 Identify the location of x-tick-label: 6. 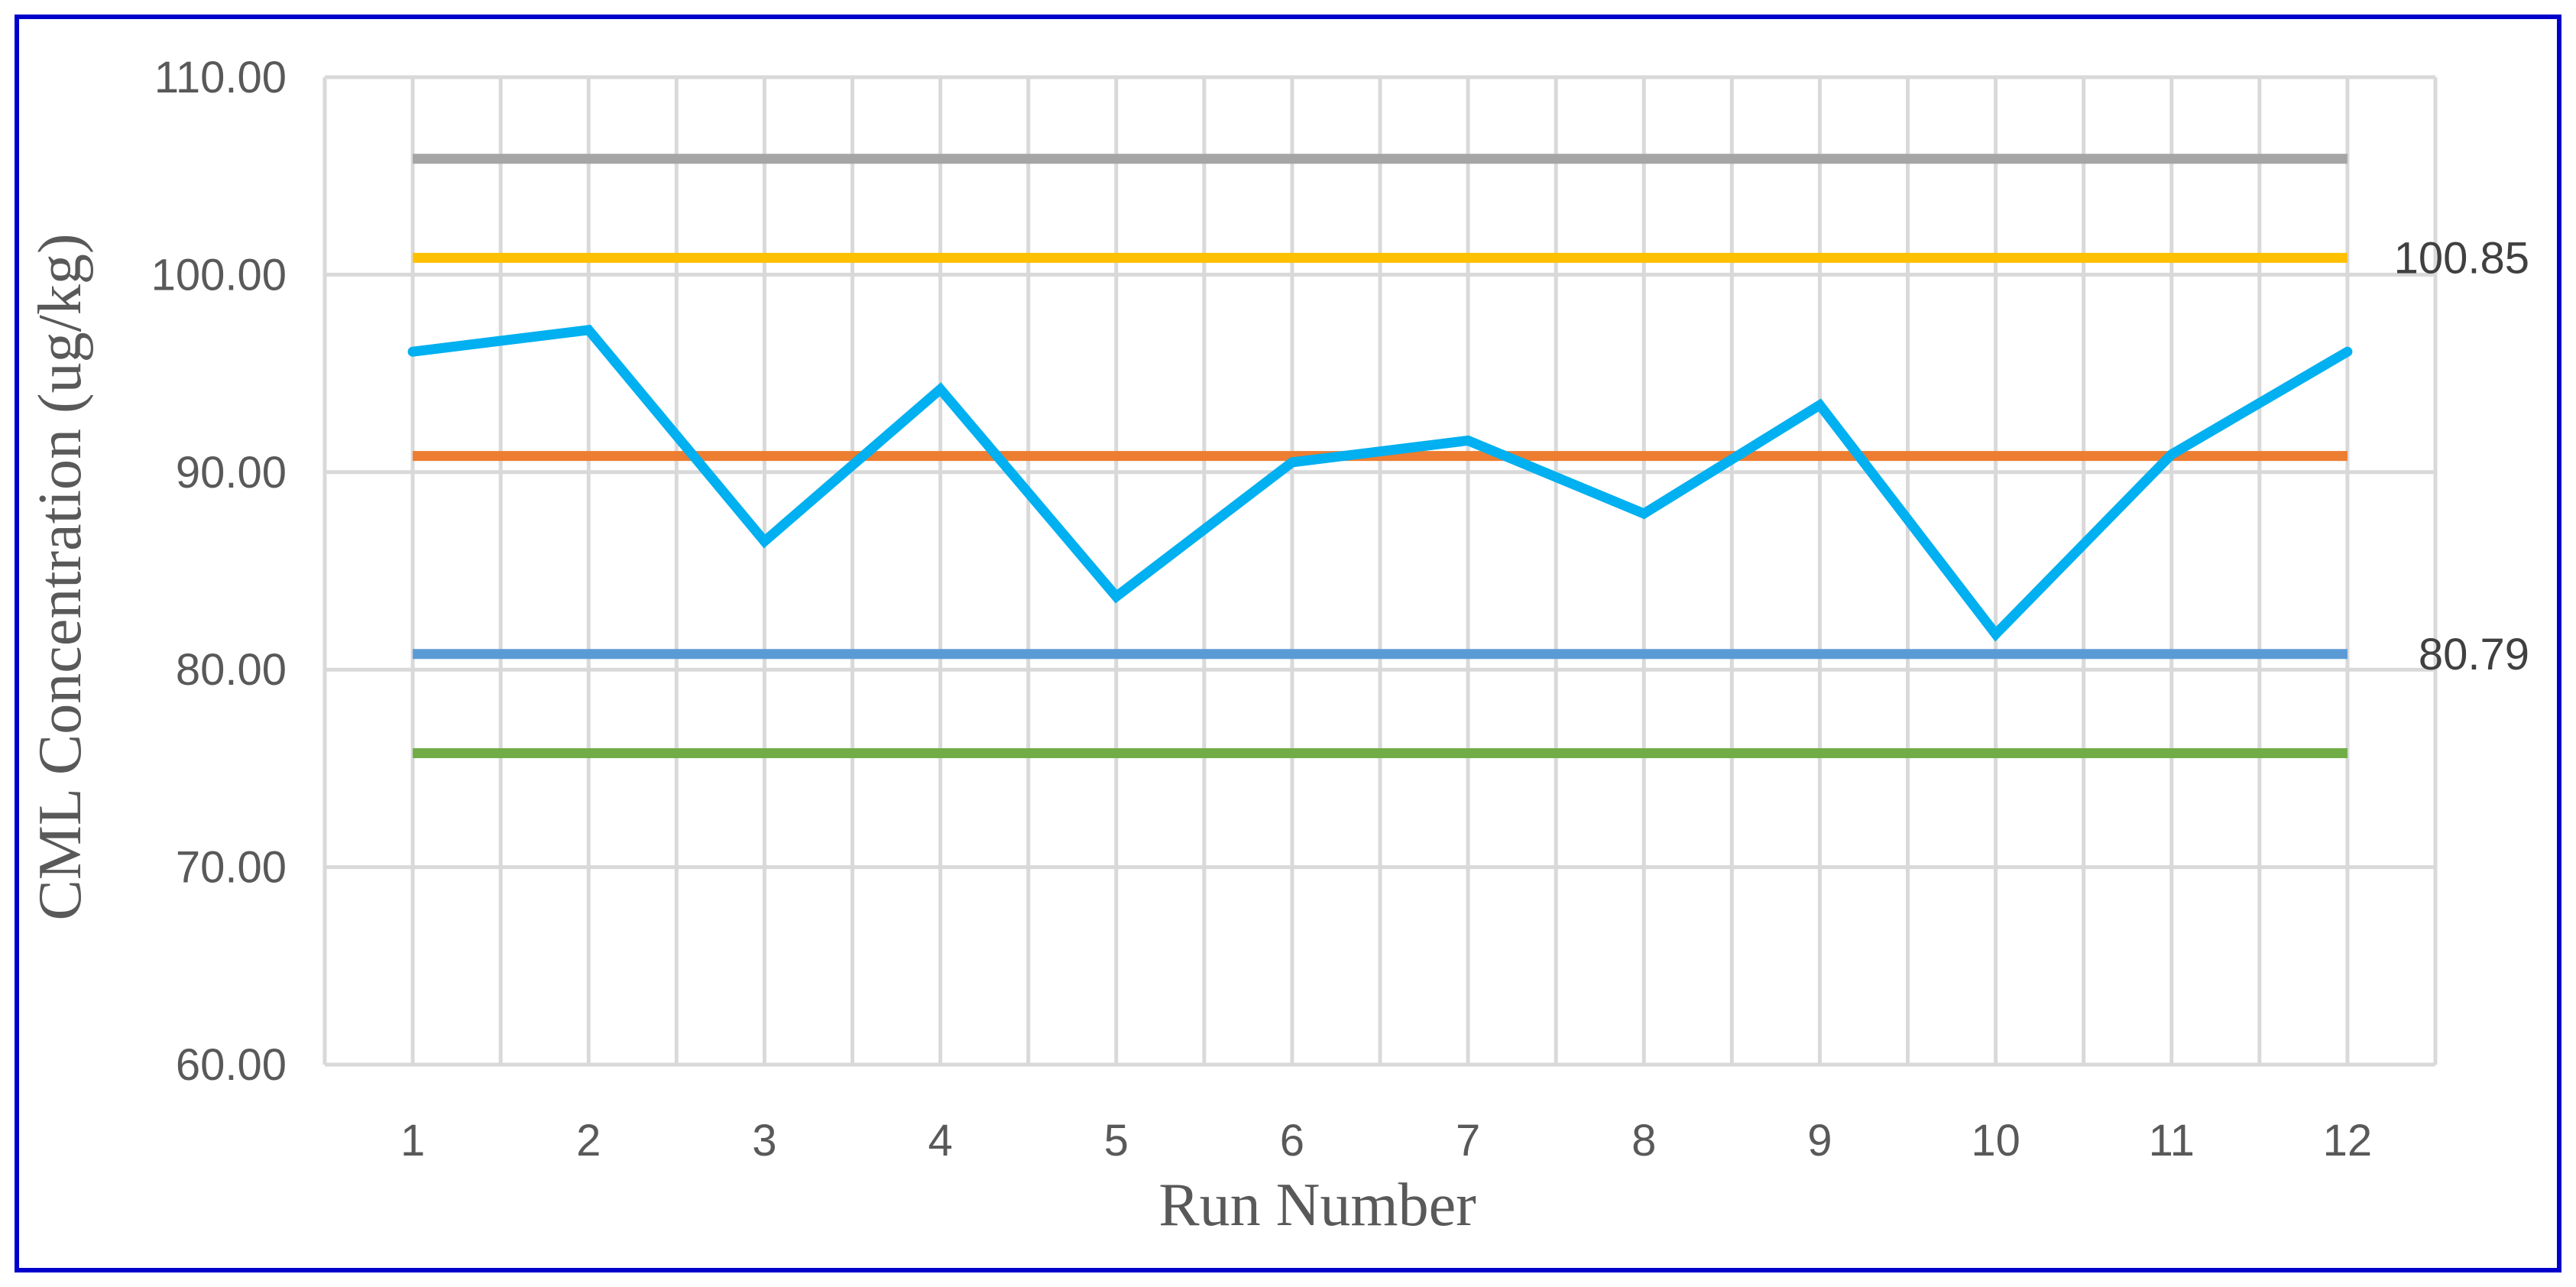
(1292, 1140).